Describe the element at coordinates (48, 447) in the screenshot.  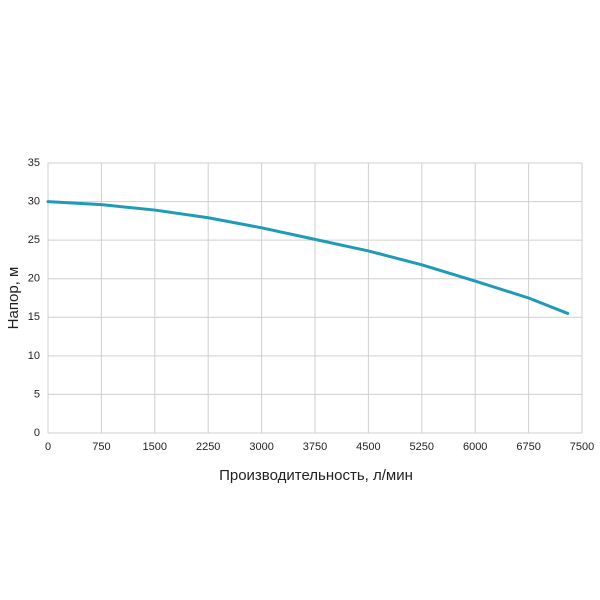
I see `x-tick-label: 0` at that location.